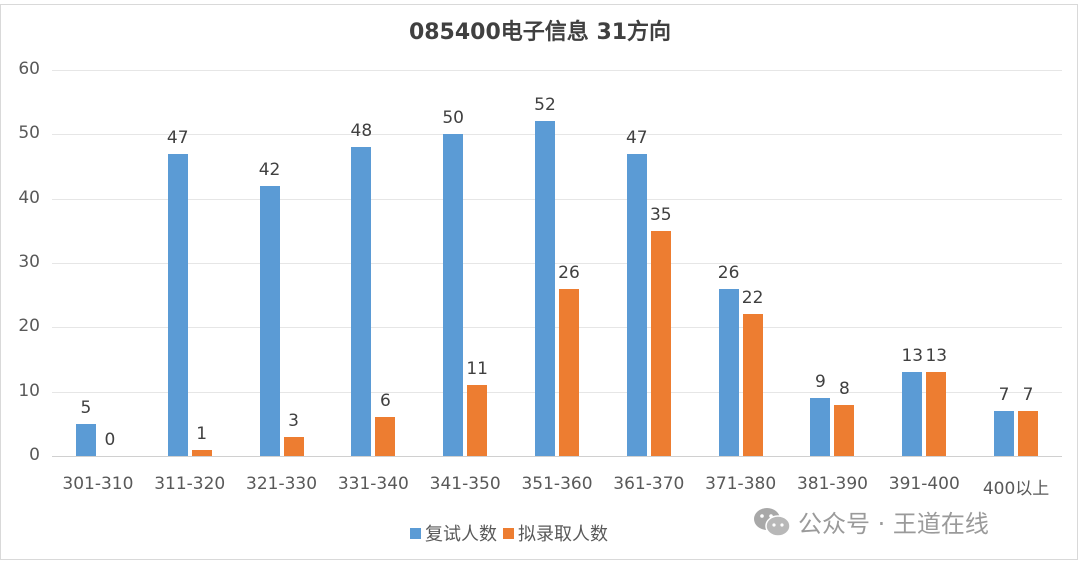  I want to click on data-label: 42, so click(269, 169).